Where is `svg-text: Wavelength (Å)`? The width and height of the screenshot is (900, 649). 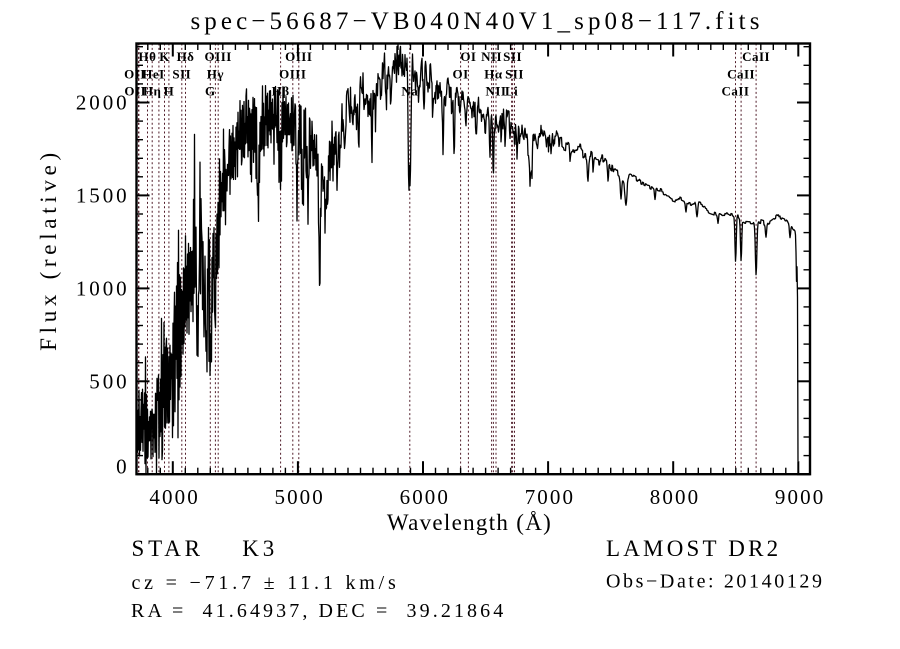
svg-text: Wavelength (Å) is located at coordinates (469, 522).